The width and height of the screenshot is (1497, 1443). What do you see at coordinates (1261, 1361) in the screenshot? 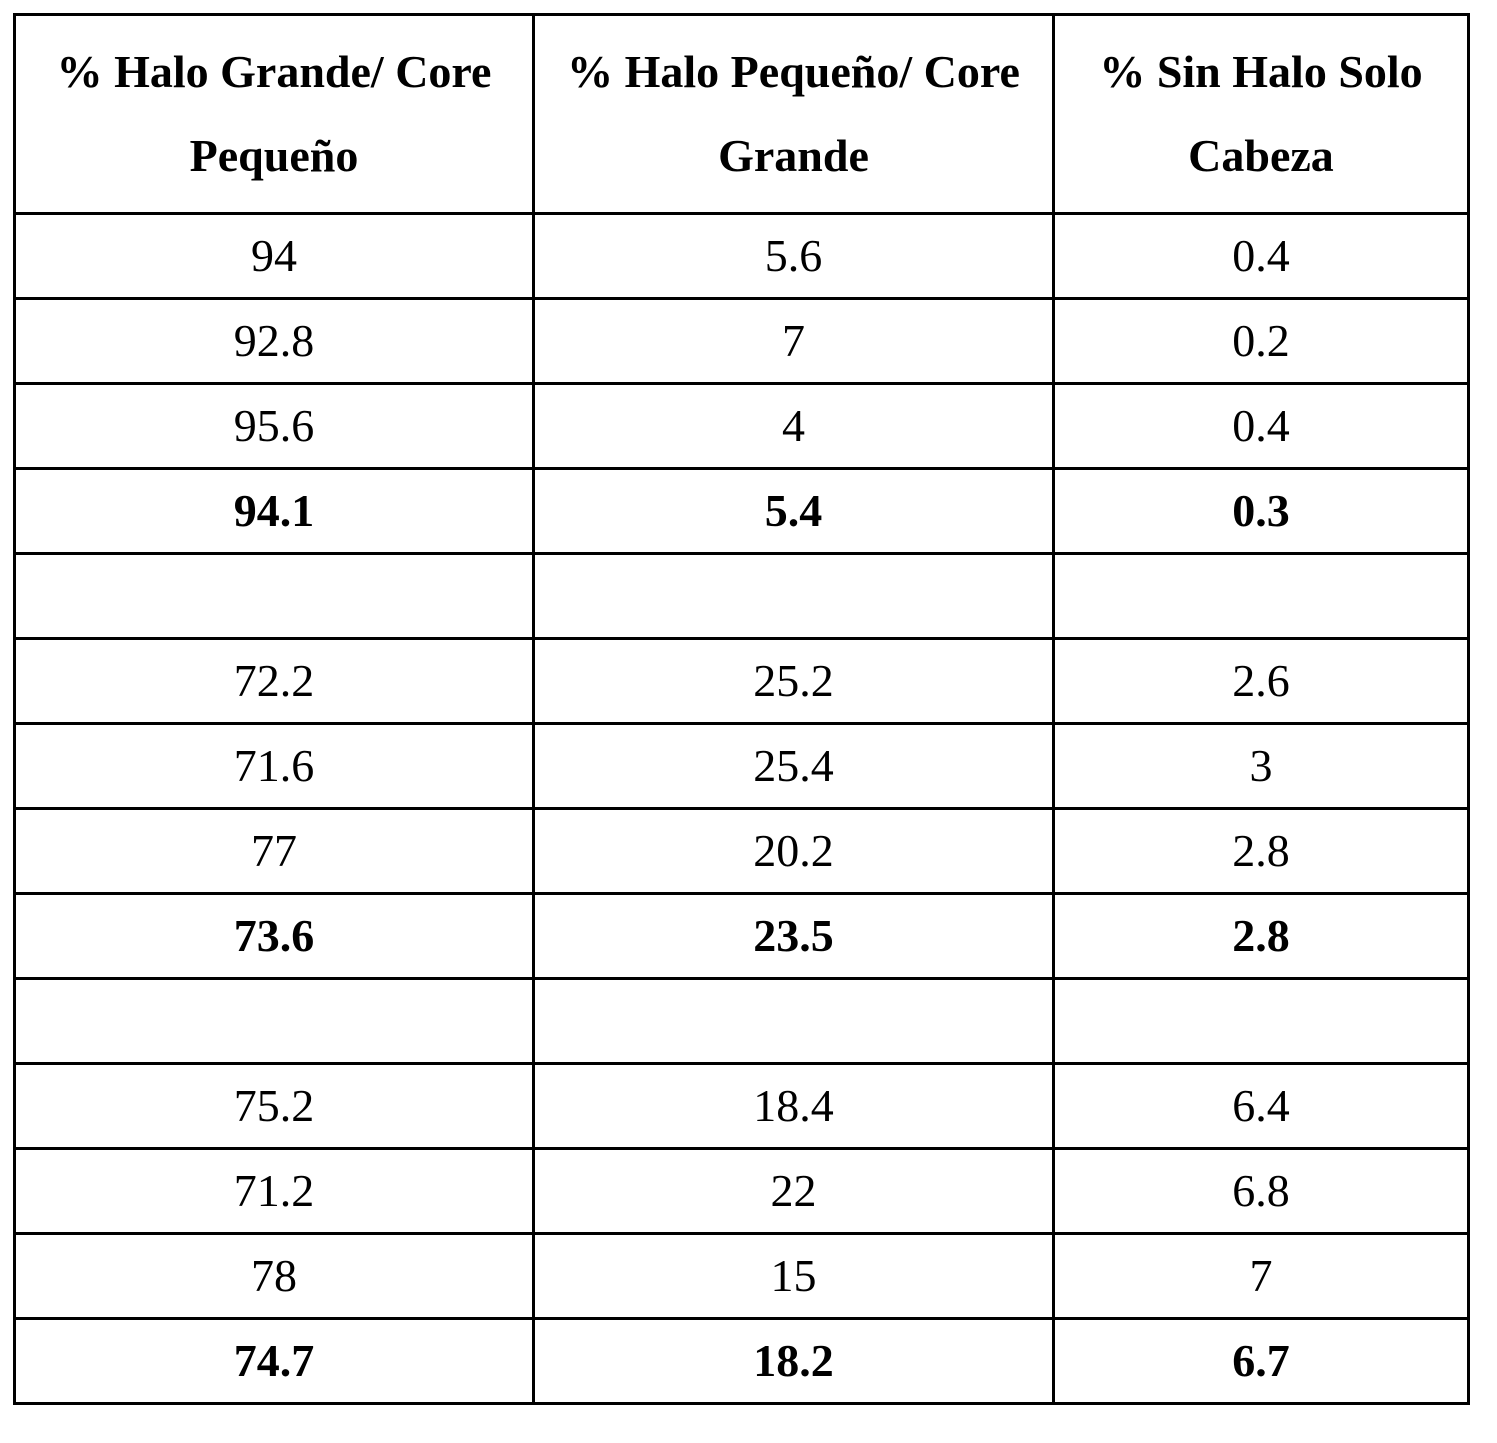
I see `table-cell: 6.7` at bounding box center [1261, 1361].